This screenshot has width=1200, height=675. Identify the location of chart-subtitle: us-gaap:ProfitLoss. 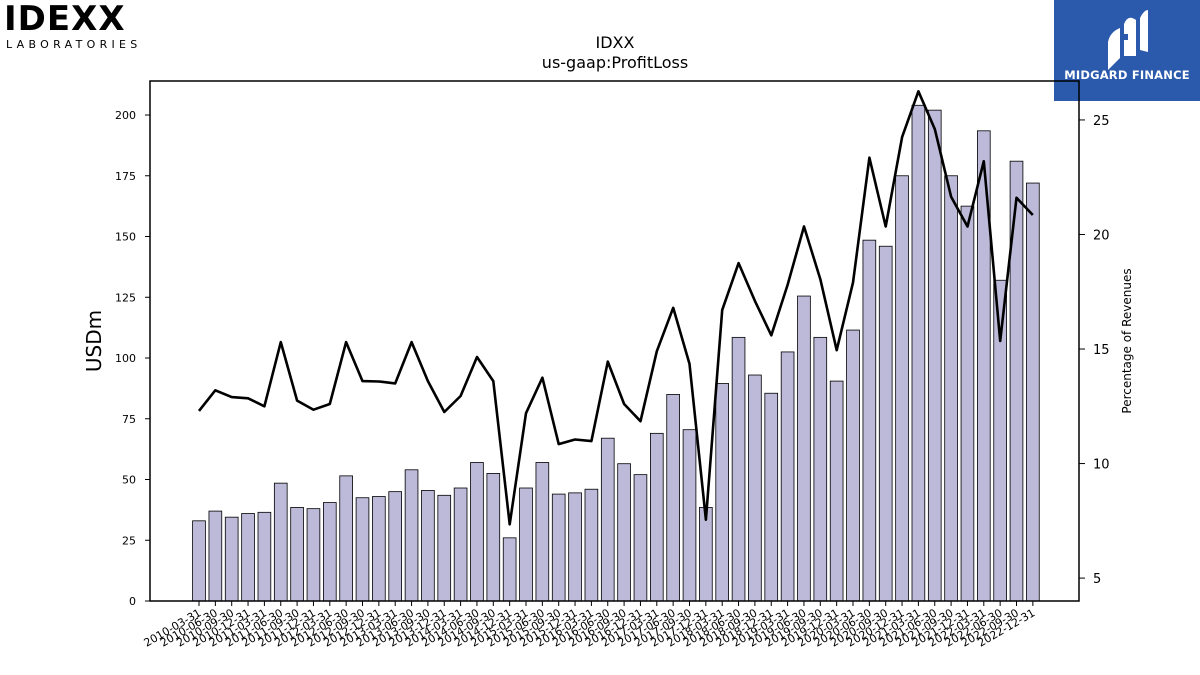
(615, 62).